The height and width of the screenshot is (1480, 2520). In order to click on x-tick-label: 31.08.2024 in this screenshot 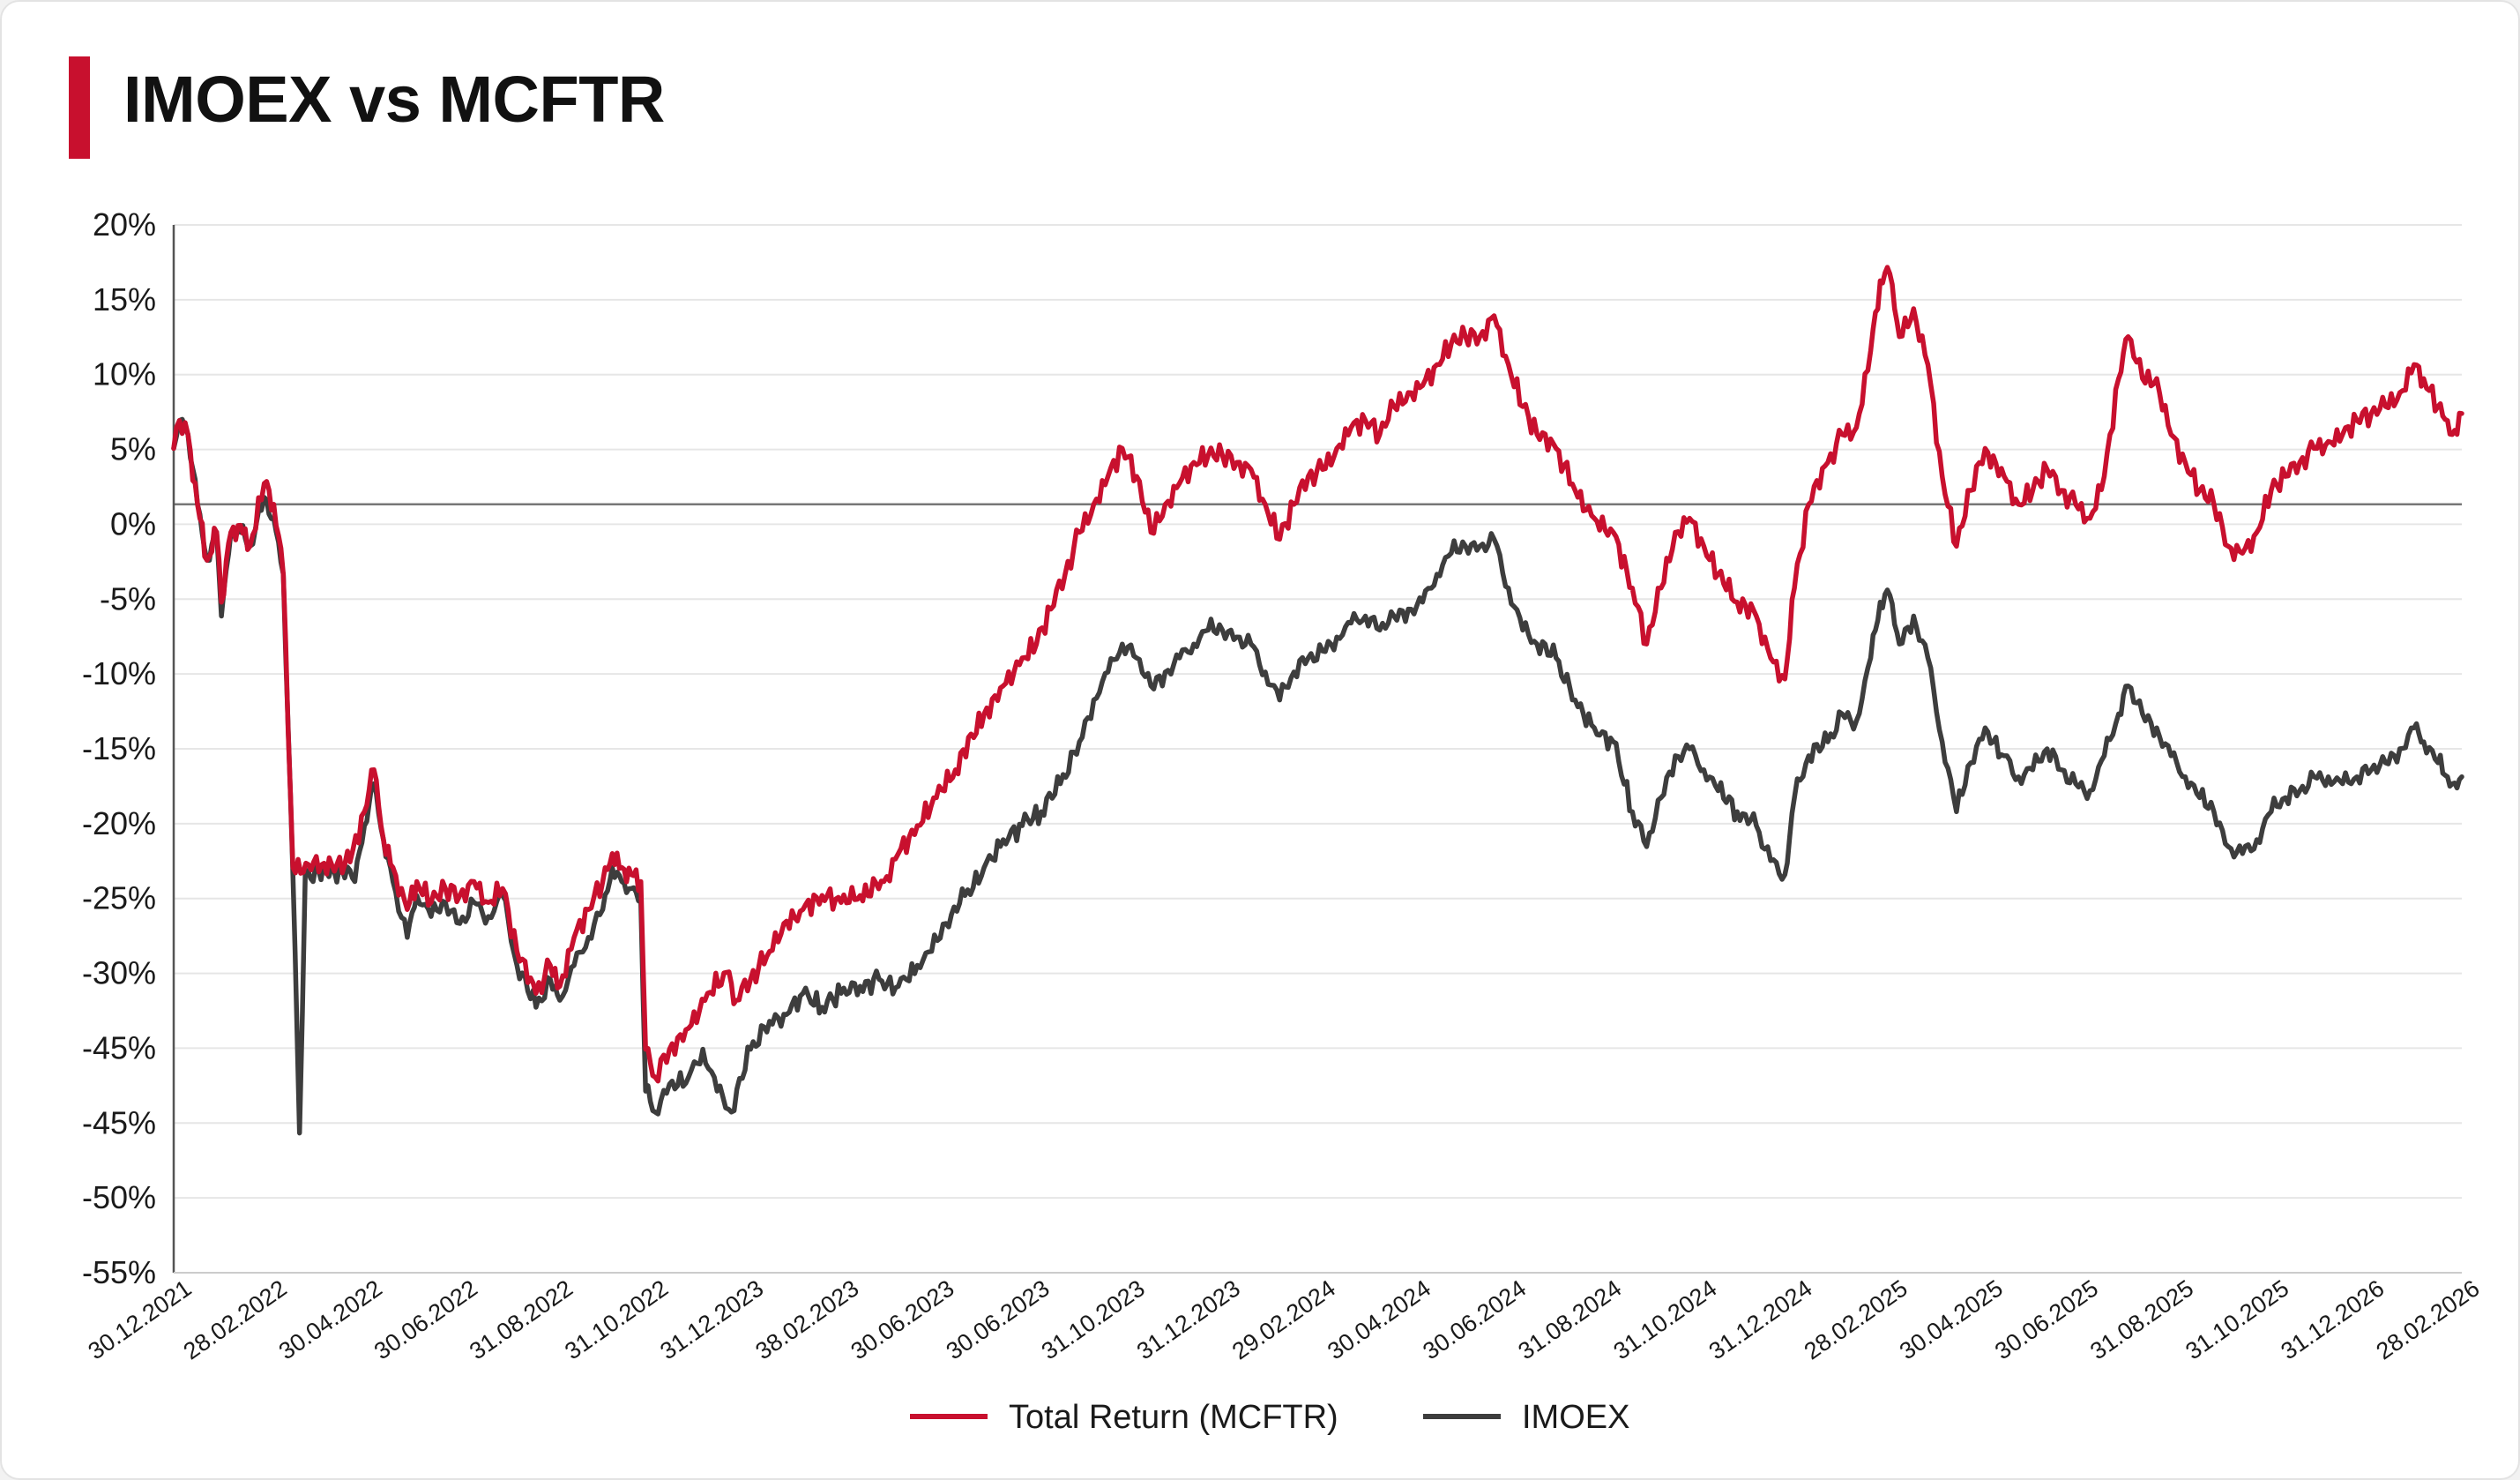, I will do `click(1569, 1319)`.